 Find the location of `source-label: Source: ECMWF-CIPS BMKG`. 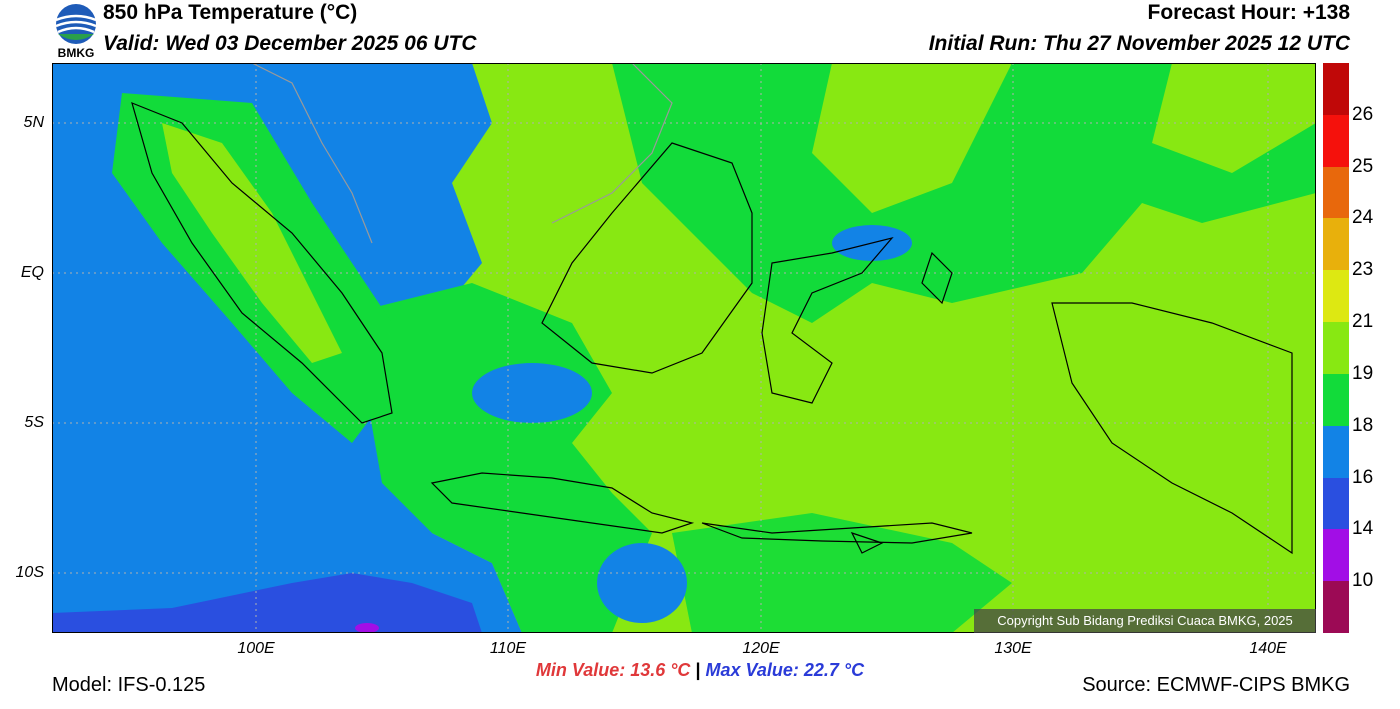

source-label: Source: ECMWF-CIPS BMKG is located at coordinates (1216, 685).